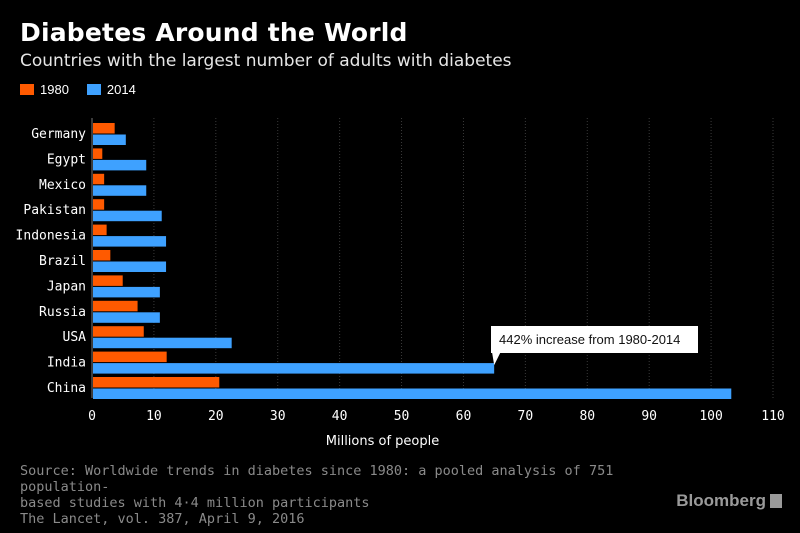  Describe the element at coordinates (109, 139) in the screenshot. I see `bar-2014-germany` at that location.